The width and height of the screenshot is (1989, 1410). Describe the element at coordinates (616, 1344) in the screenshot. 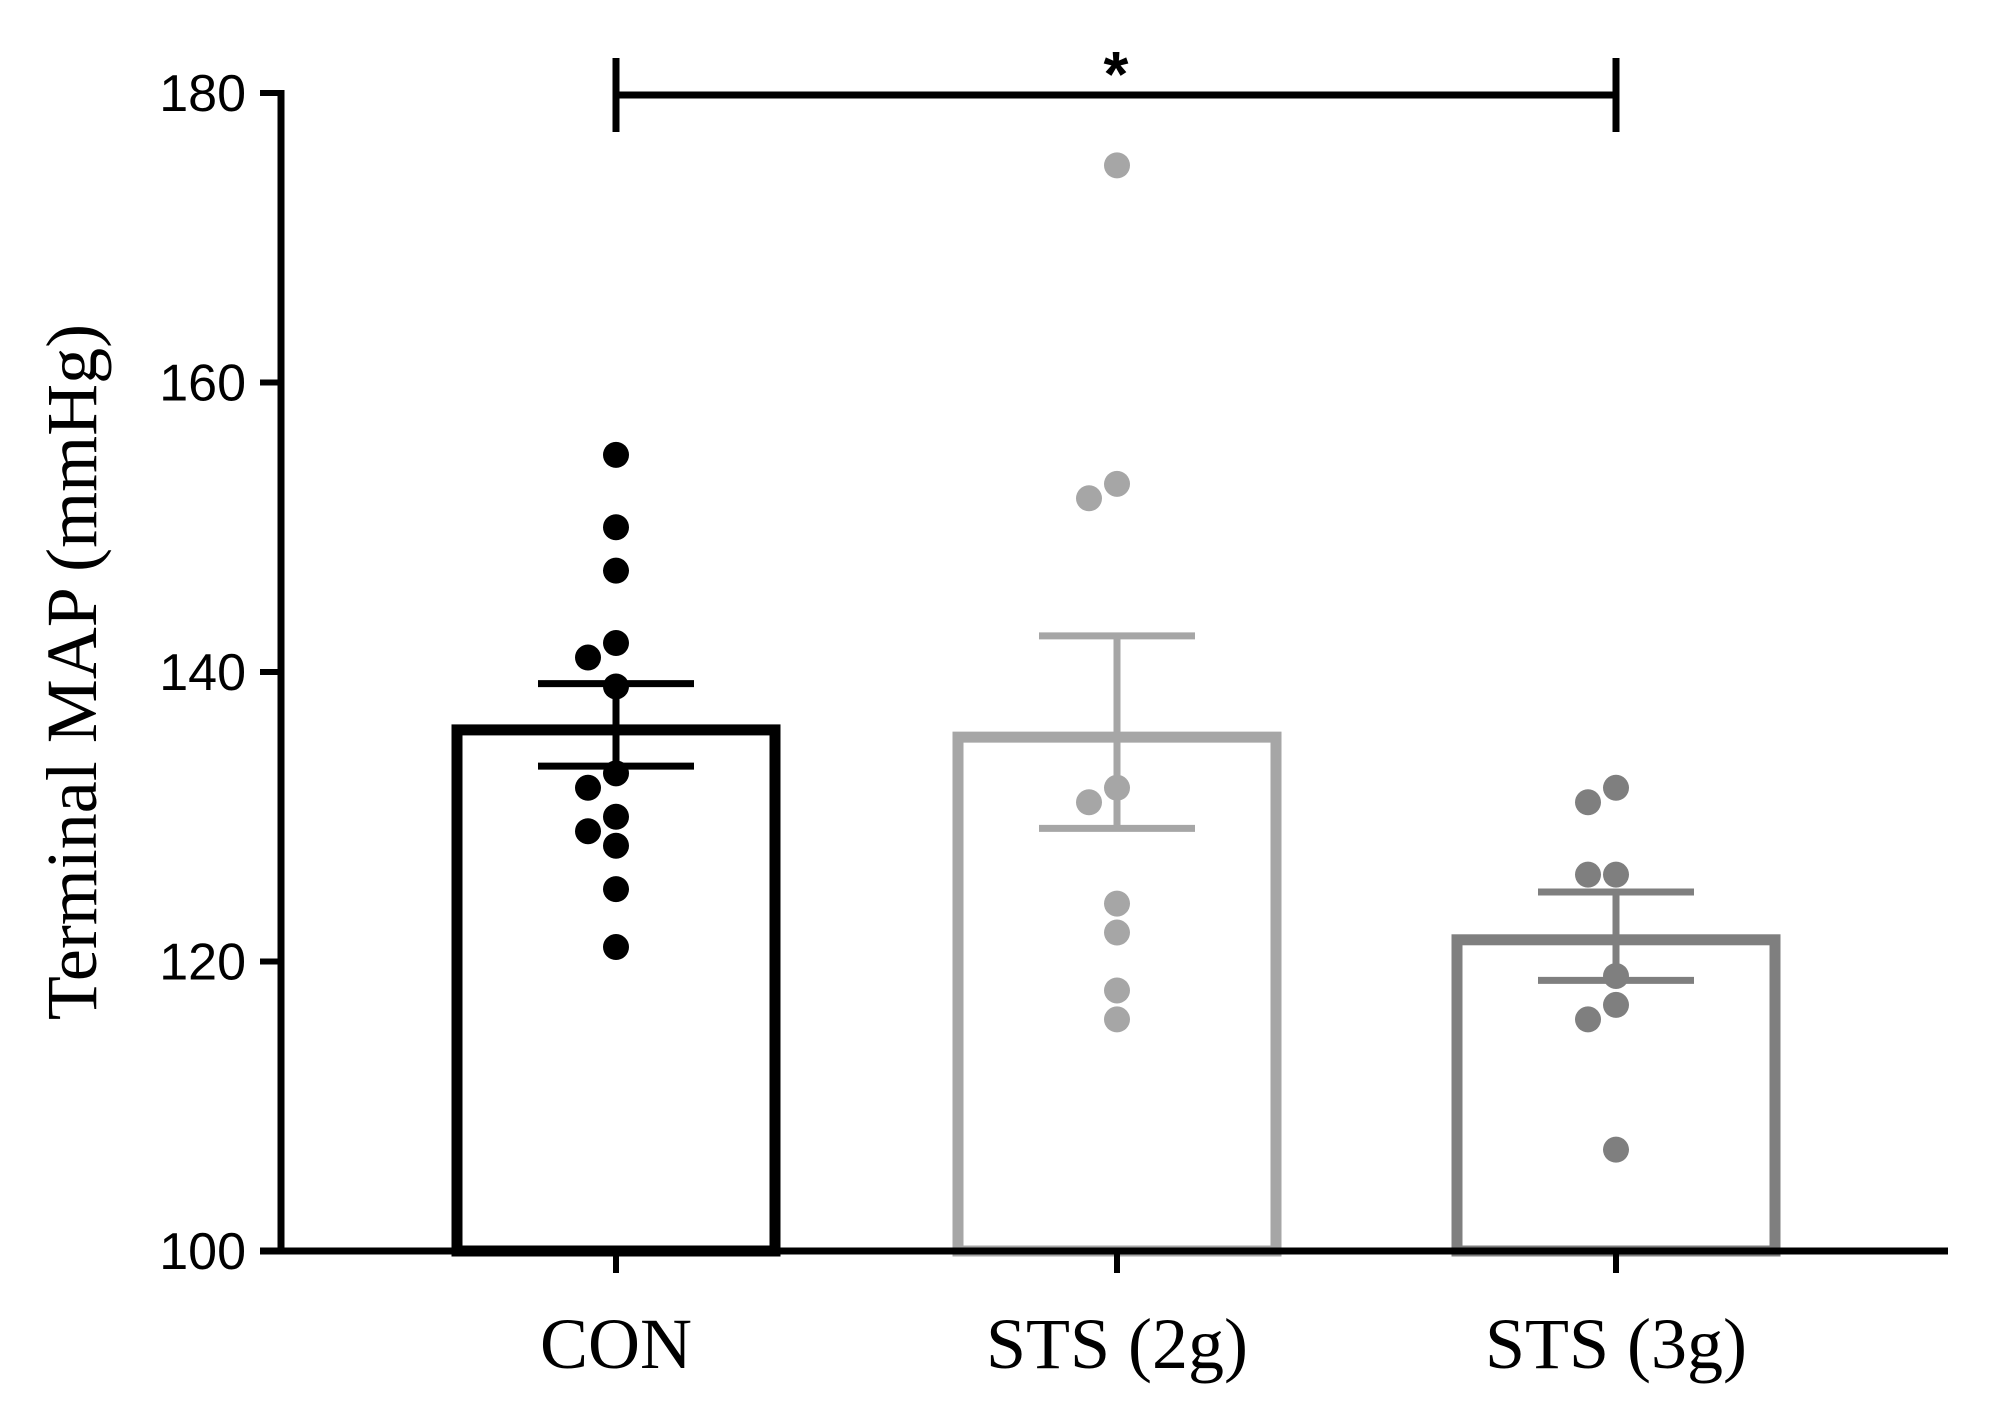

I see `x-category-label: CON` at that location.